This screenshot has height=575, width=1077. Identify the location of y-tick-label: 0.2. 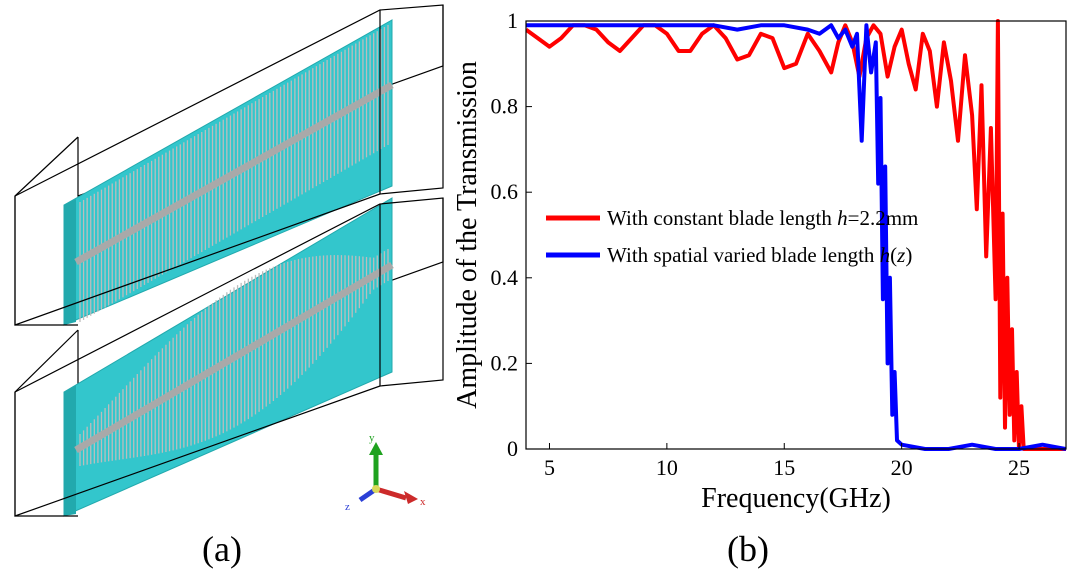
(505, 362).